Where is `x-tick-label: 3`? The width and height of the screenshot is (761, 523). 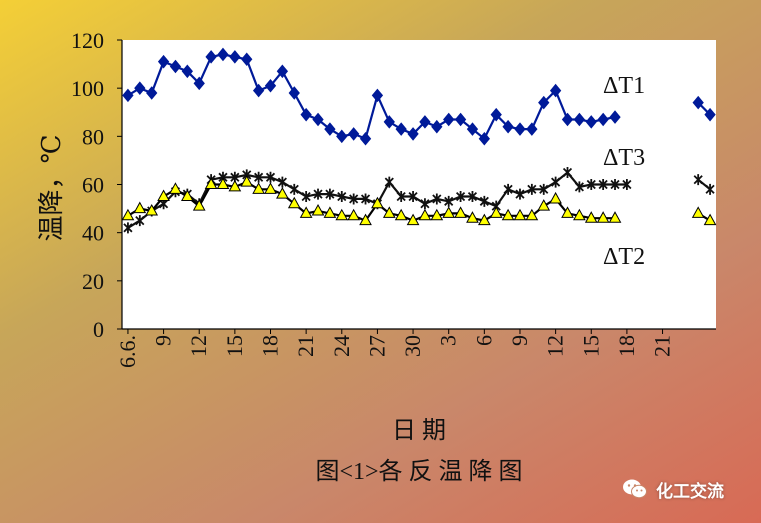
x-tick-label: 3 is located at coordinates (448, 340).